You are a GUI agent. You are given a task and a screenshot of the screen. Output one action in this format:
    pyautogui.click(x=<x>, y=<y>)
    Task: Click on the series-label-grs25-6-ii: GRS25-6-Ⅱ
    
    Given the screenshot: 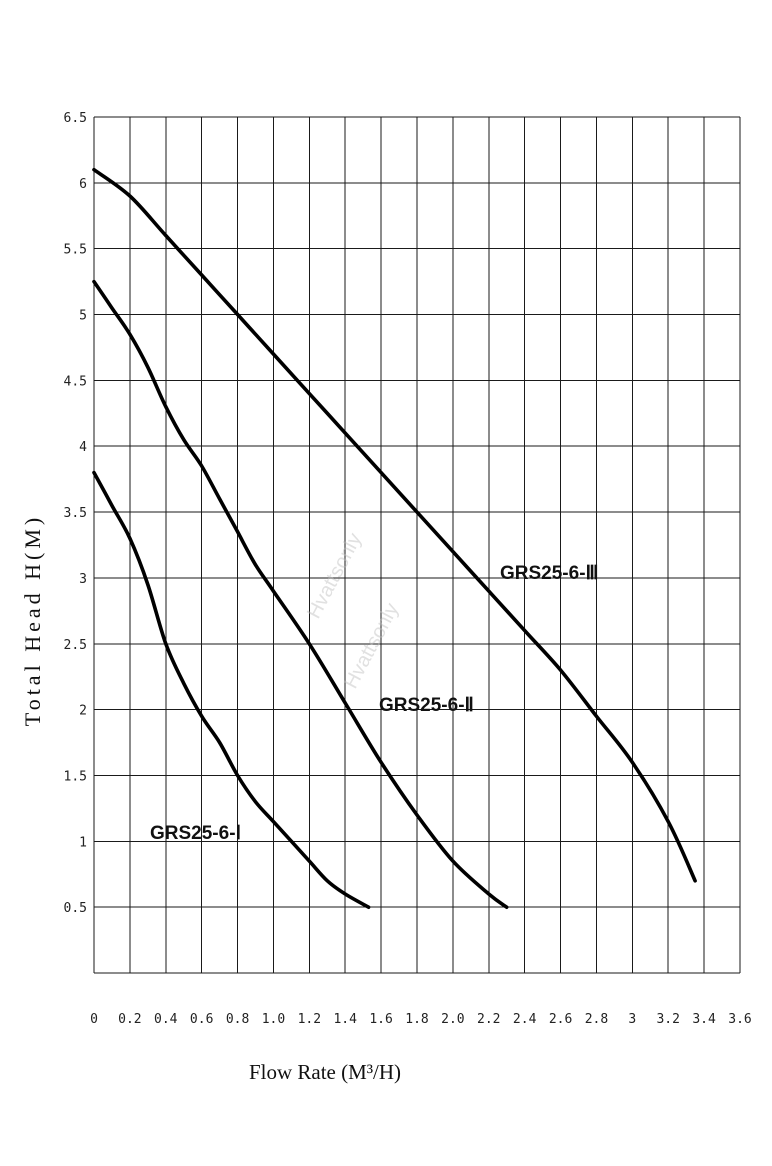 What is the action you would take?
    pyautogui.click(x=426, y=705)
    